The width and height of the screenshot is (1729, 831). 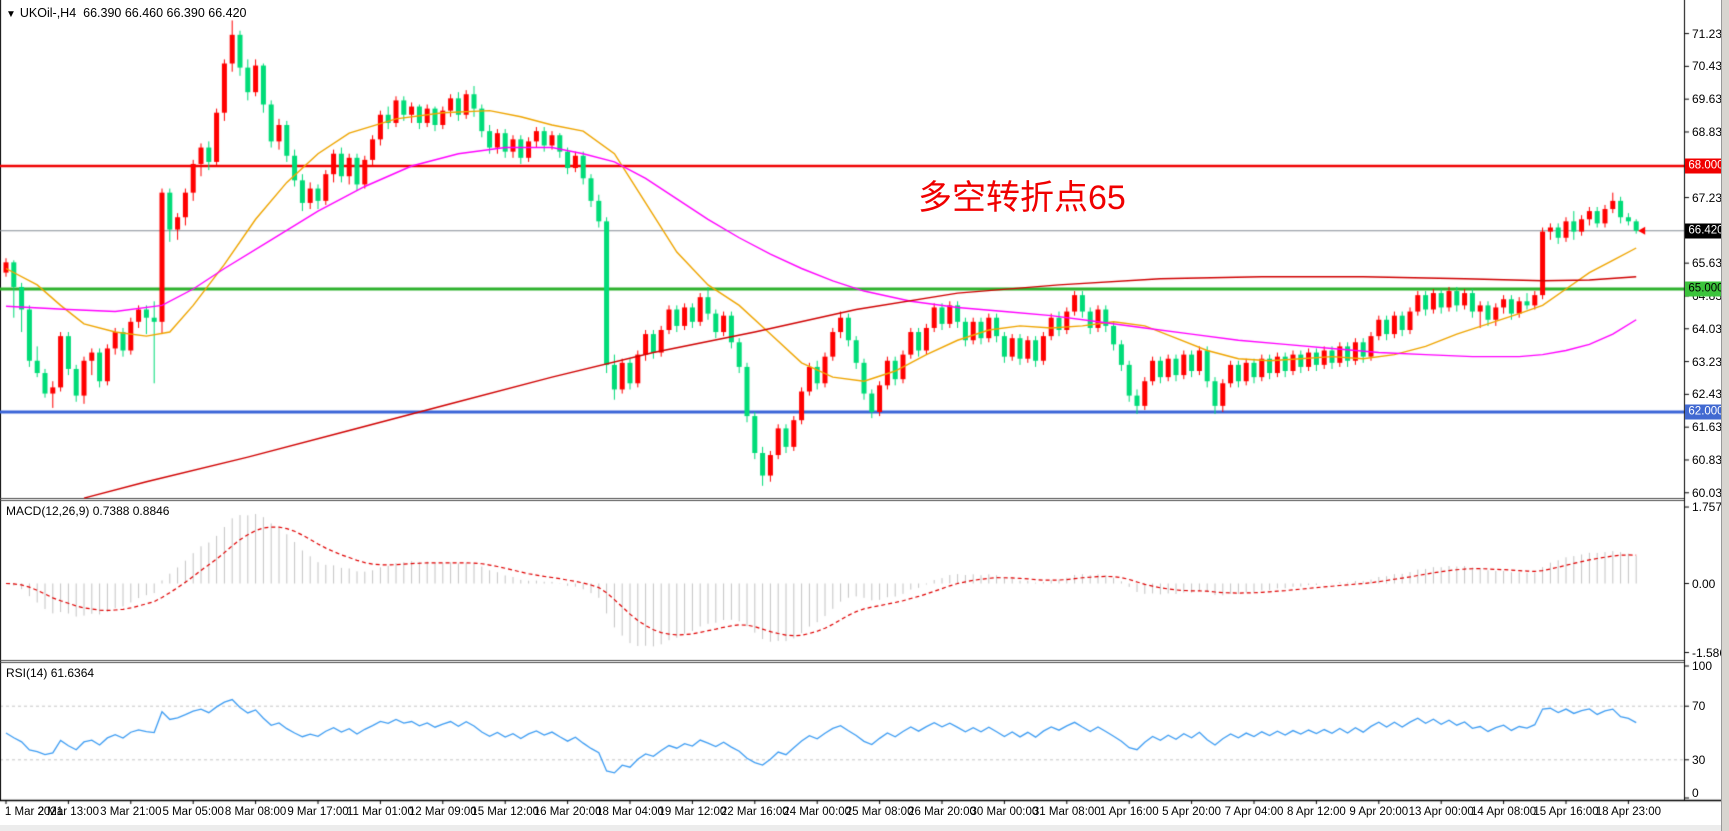 I want to click on x-axis-label: 16 Mar 20:00, so click(x=567, y=812).